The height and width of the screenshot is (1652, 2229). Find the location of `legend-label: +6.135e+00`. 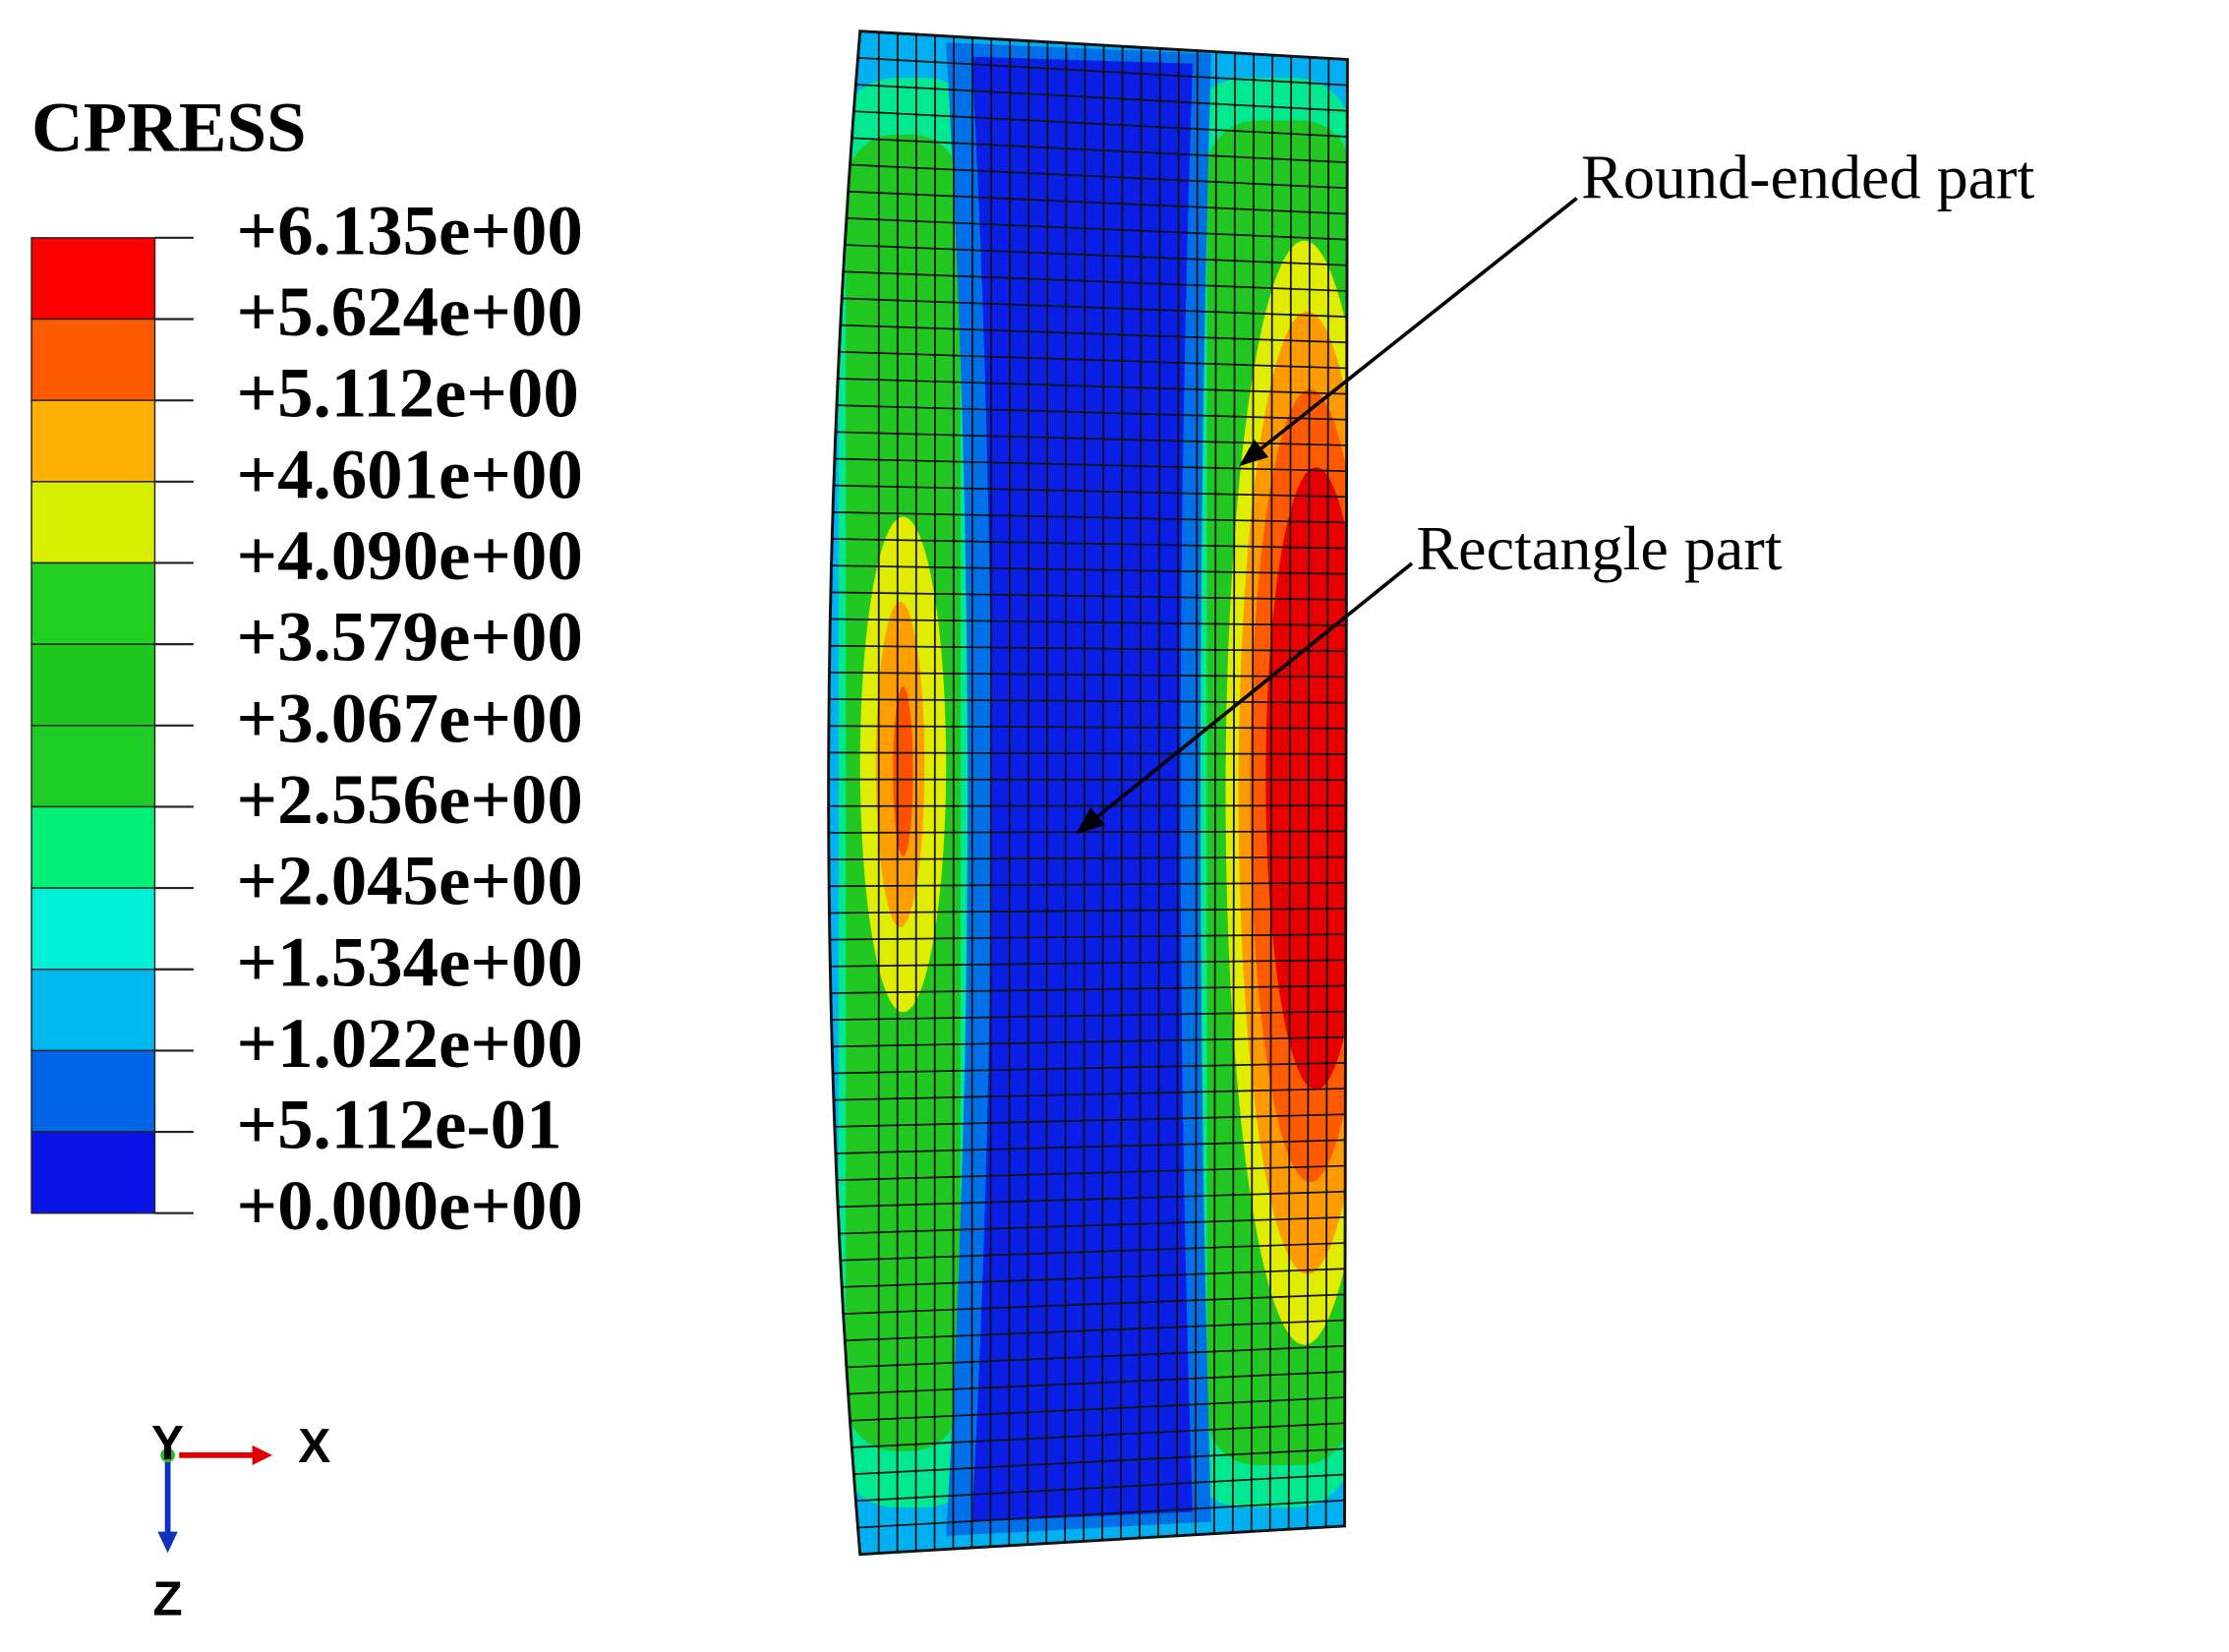

legend-label: +6.135e+00 is located at coordinates (410, 230).